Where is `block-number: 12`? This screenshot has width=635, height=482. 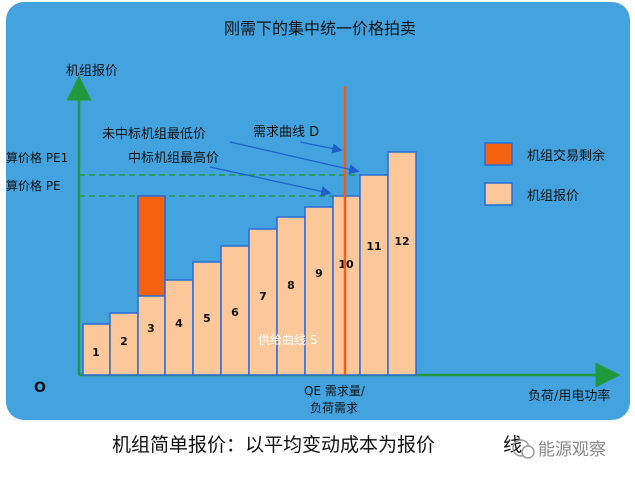
block-number: 12 is located at coordinates (401, 241).